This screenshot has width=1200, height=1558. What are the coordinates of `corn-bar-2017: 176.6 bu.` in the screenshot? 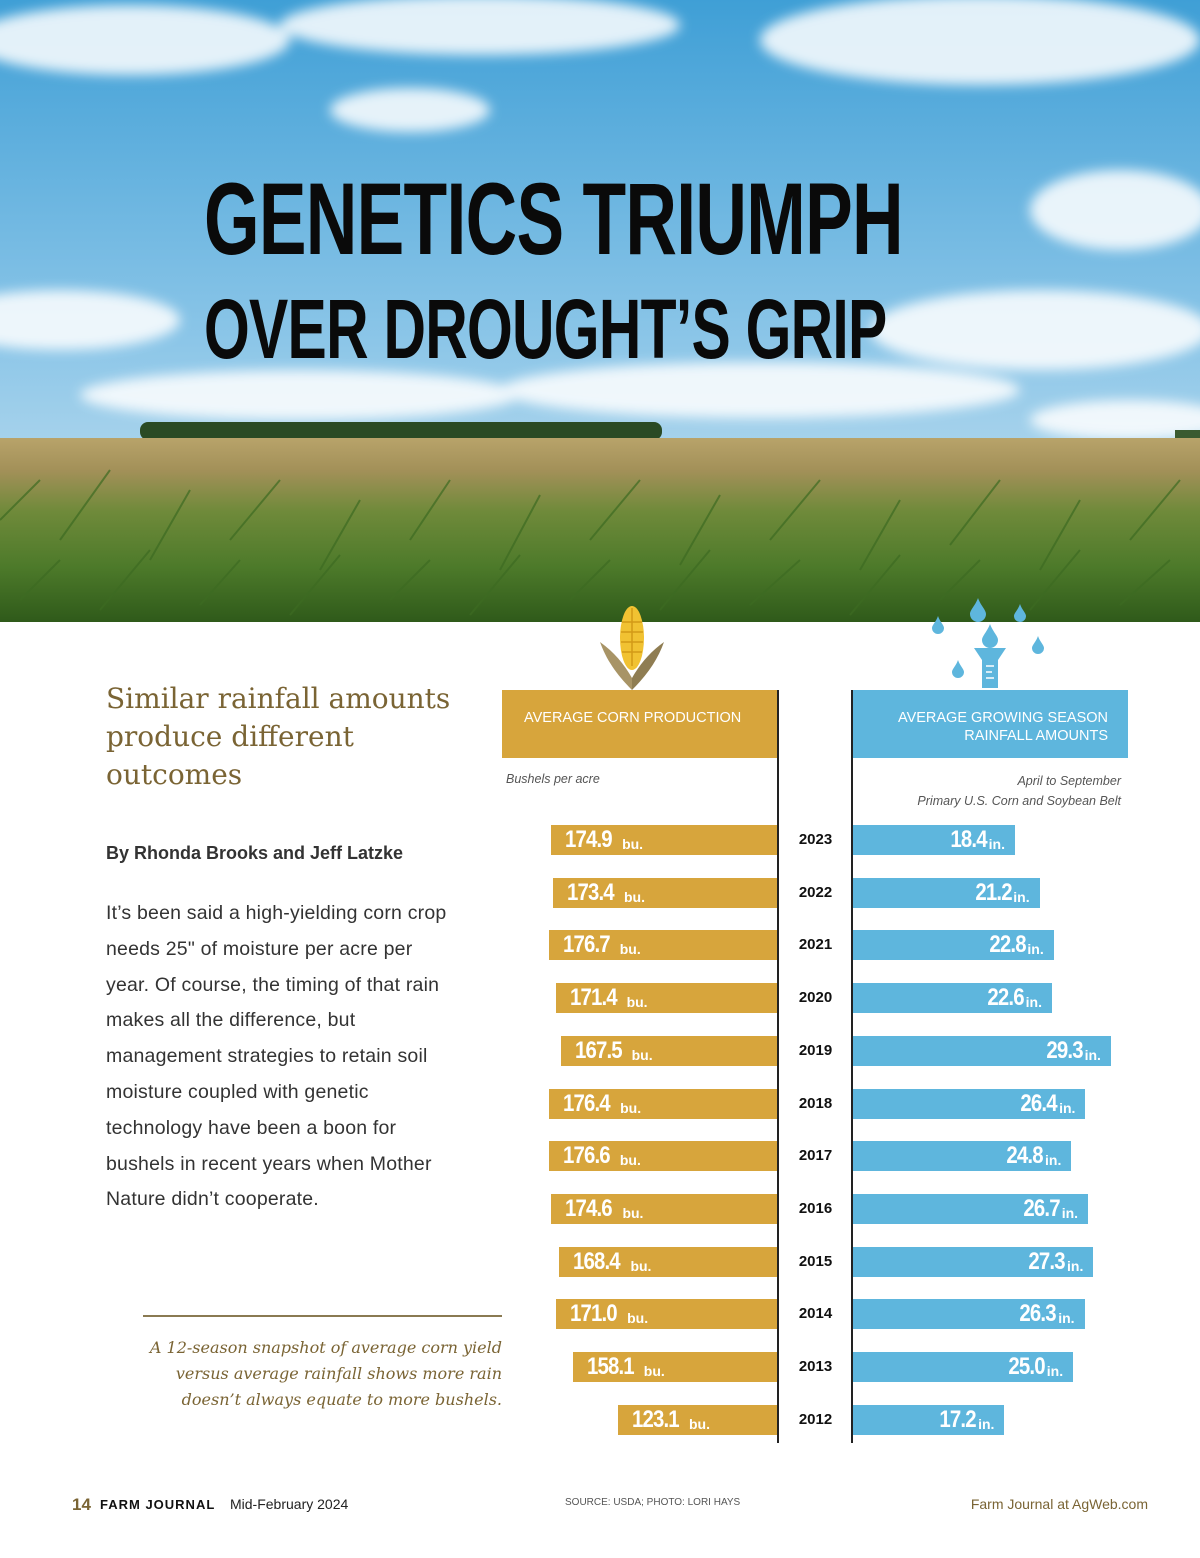 It's located at (662, 1156).